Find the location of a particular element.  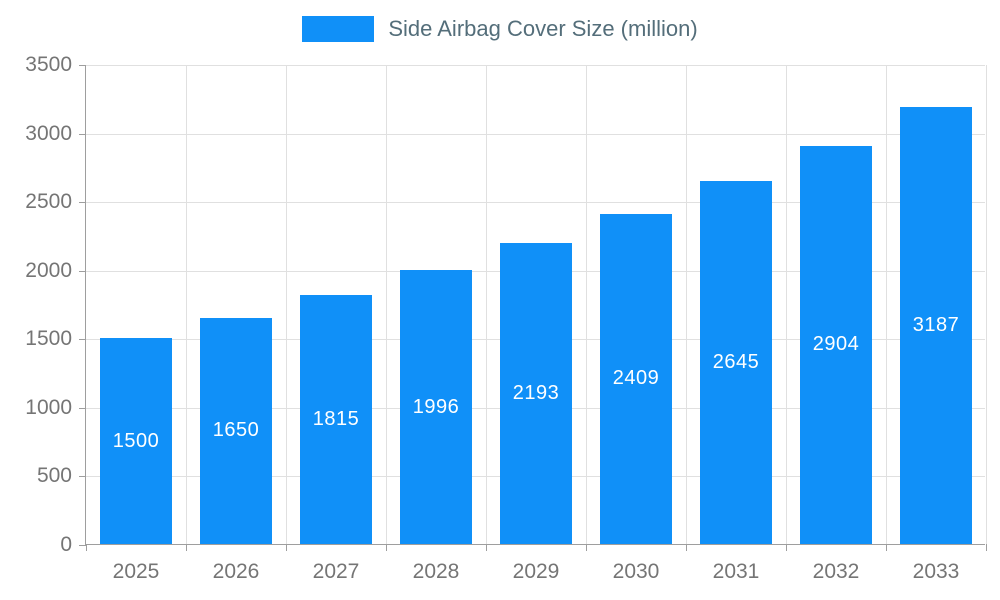

bar-value-label: 2193 is located at coordinates (536, 393).